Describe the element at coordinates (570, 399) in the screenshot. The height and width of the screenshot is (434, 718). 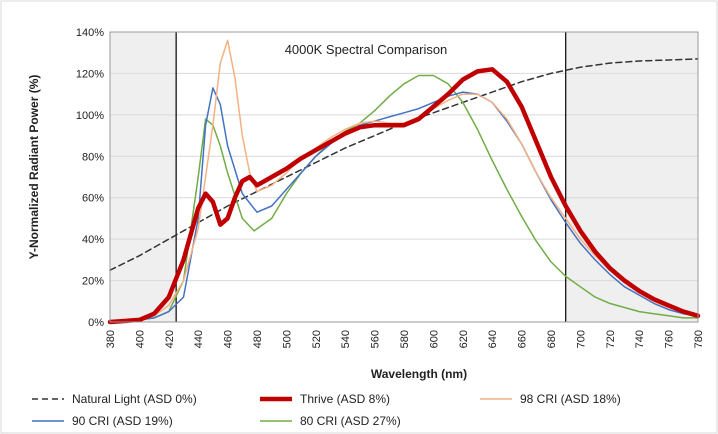
I see `legend-label-2: 98 CRI (ASD 18%)` at that location.